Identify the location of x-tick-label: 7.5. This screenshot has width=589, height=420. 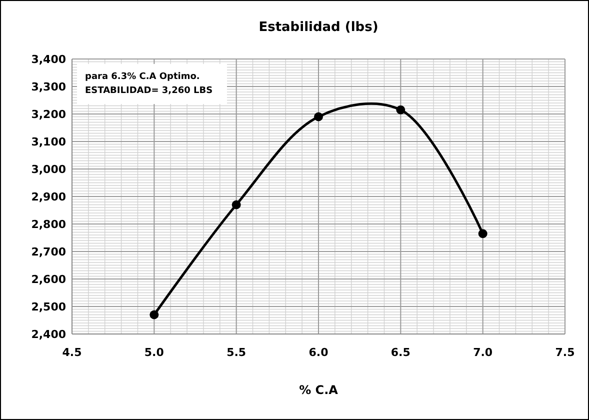
(565, 352).